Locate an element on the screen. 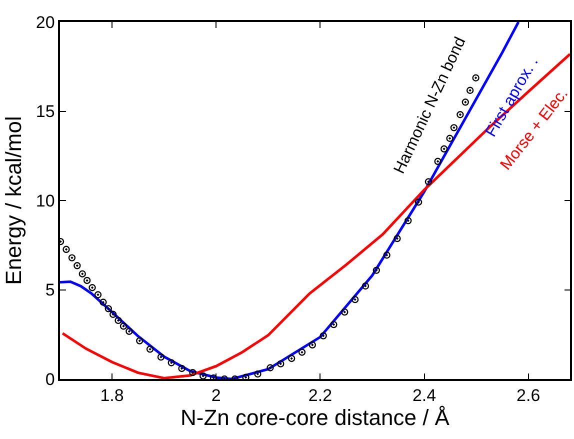  y-tick-label: 5 is located at coordinates (50, 290).